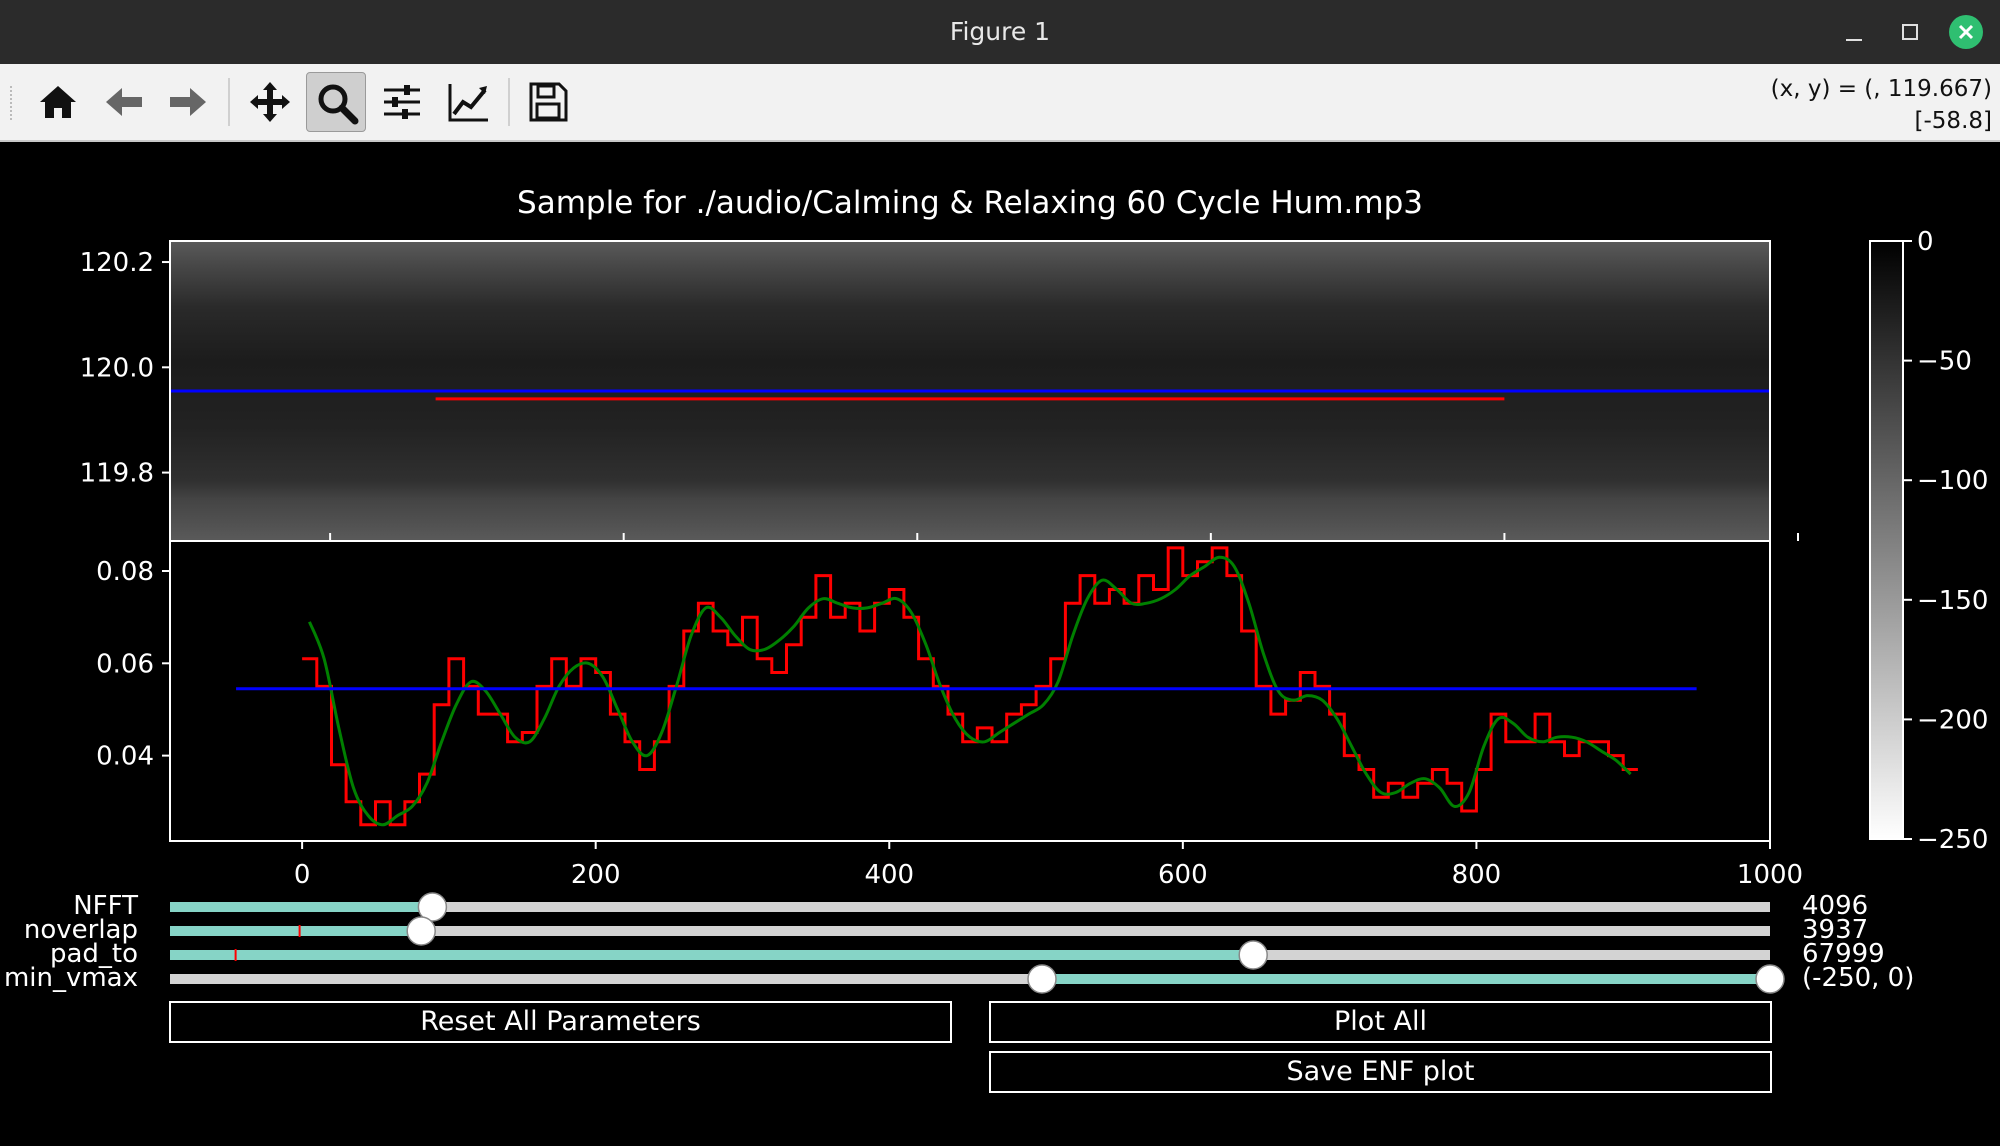 Image resolution: width=2000 pixels, height=1146 pixels. What do you see at coordinates (1928, 541) in the screenshot?
I see `colorbar: 0 −50 −100 −150 −200 −250` at bounding box center [1928, 541].